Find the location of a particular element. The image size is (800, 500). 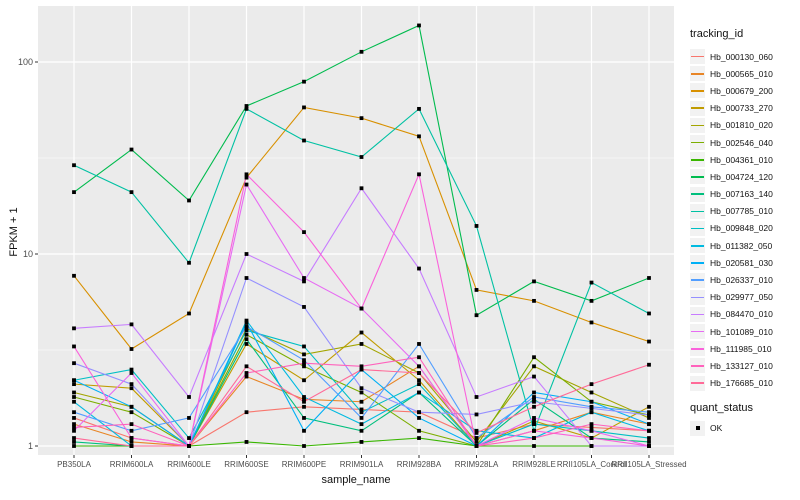

legend-item-Hb_000130_060: Hb_000130_060 is located at coordinates (745, 56).